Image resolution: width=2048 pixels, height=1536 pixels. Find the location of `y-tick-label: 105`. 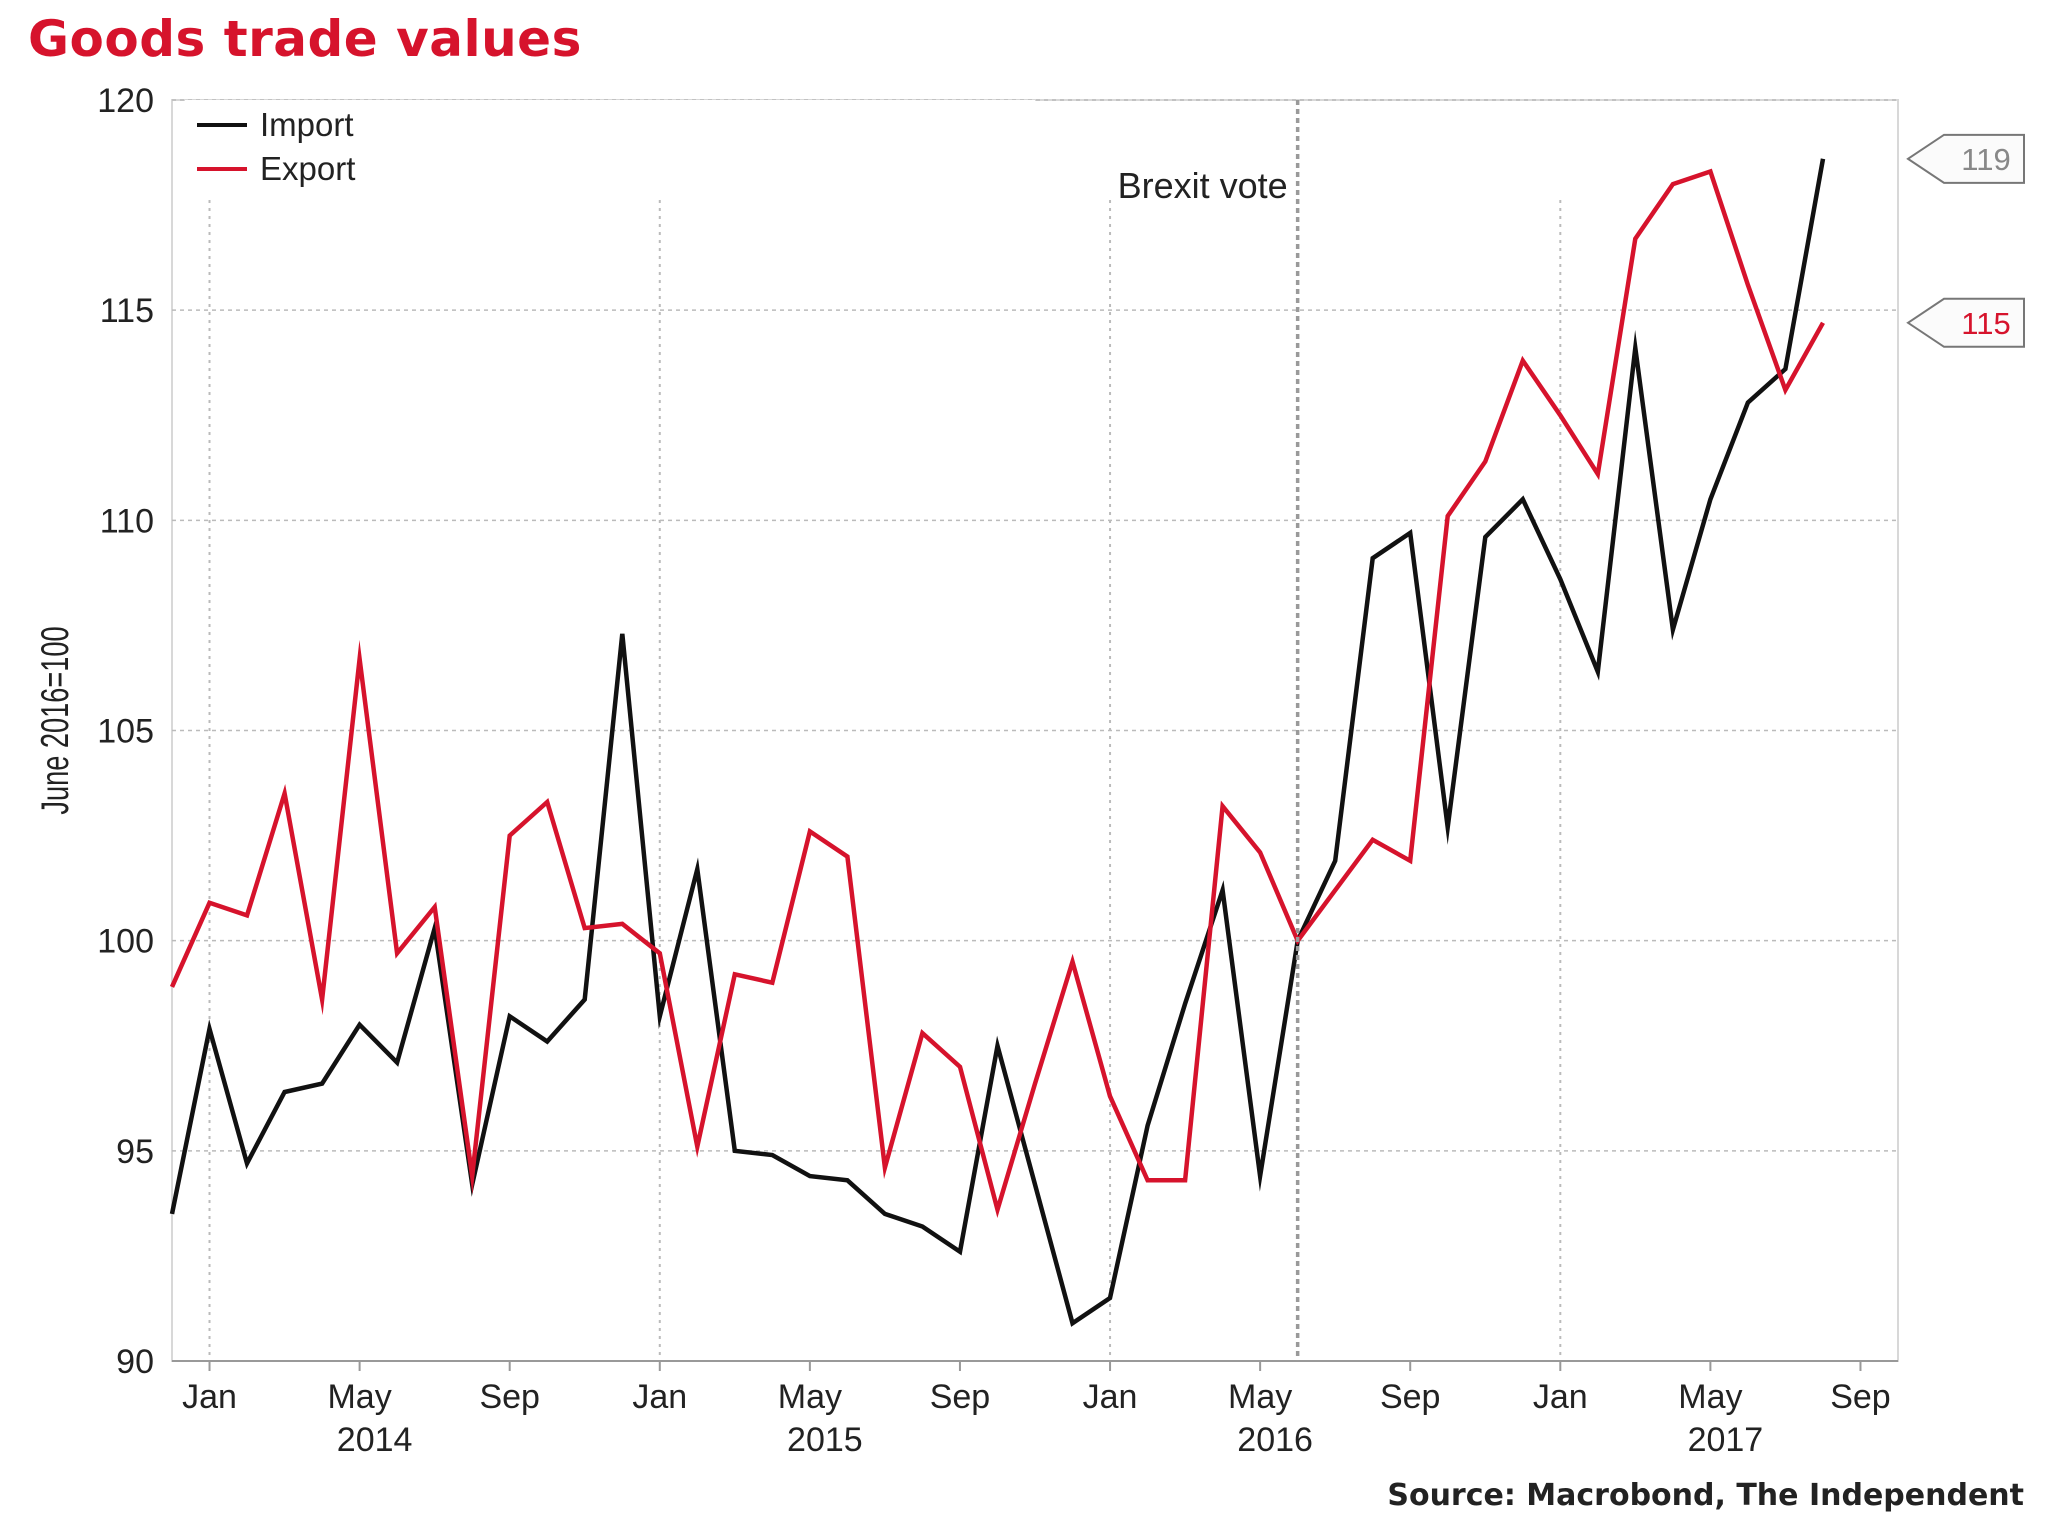

y-tick-label: 105 is located at coordinates (125, 732).